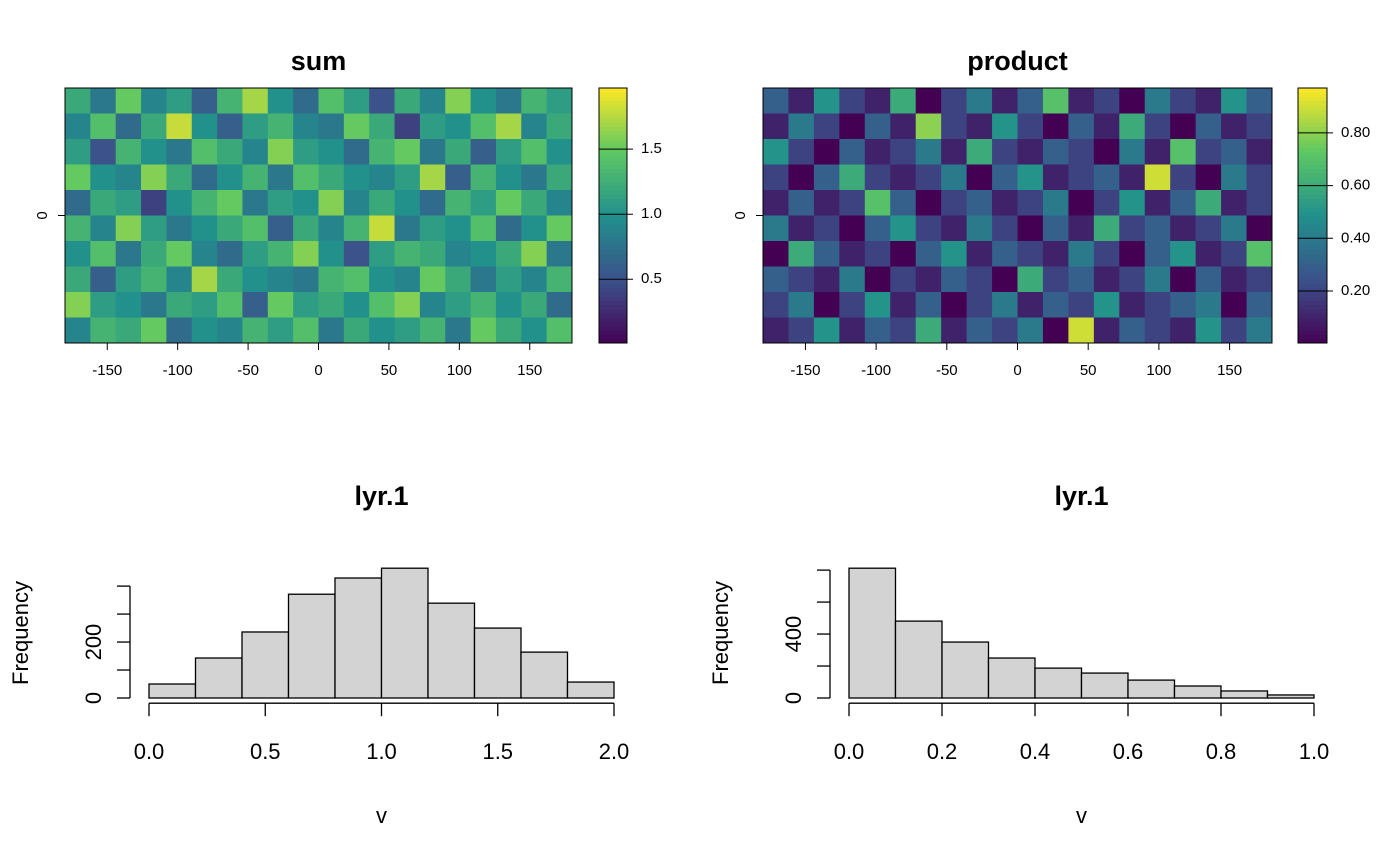 The height and width of the screenshot is (866, 1400). Describe the element at coordinates (1221, 751) in the screenshot. I see `x-tick-label: 0.8` at that location.